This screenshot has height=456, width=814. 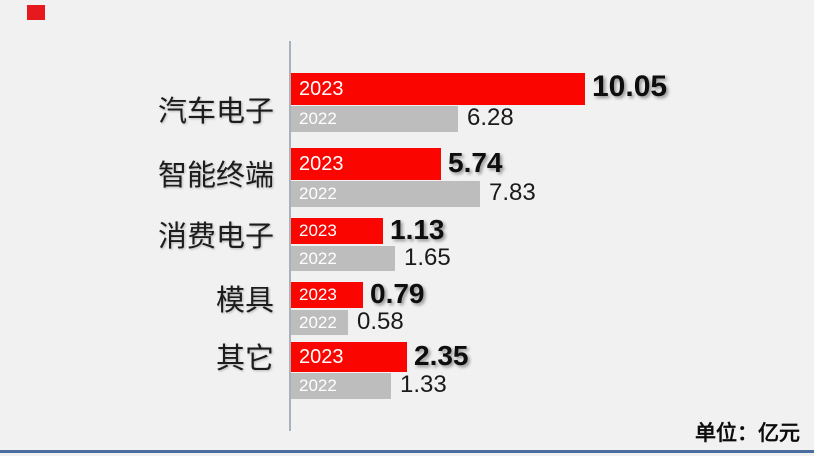 I want to click on value-label-2023: 2.35, so click(x=441, y=355).